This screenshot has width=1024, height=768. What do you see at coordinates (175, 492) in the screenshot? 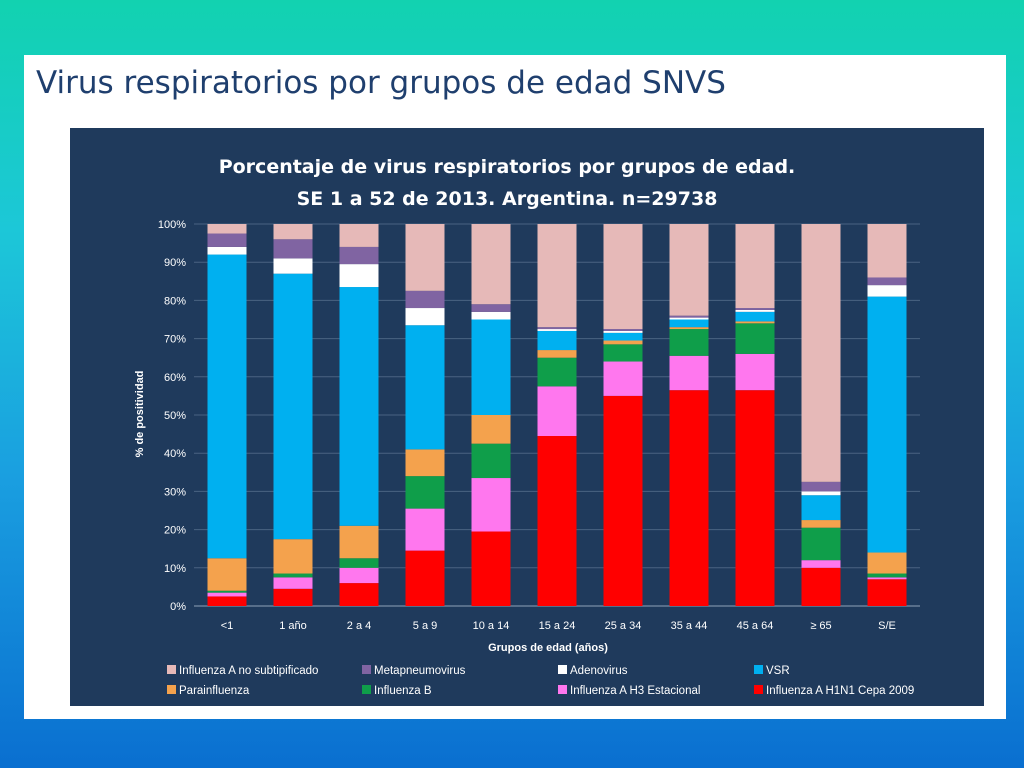
I see `y-tick-label: 30%` at bounding box center [175, 492].